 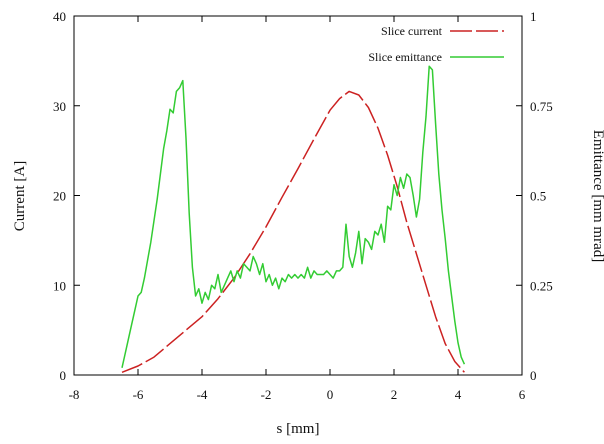 What do you see at coordinates (436, 44) in the screenshot?
I see `legend: Slice current Slice emittance` at bounding box center [436, 44].